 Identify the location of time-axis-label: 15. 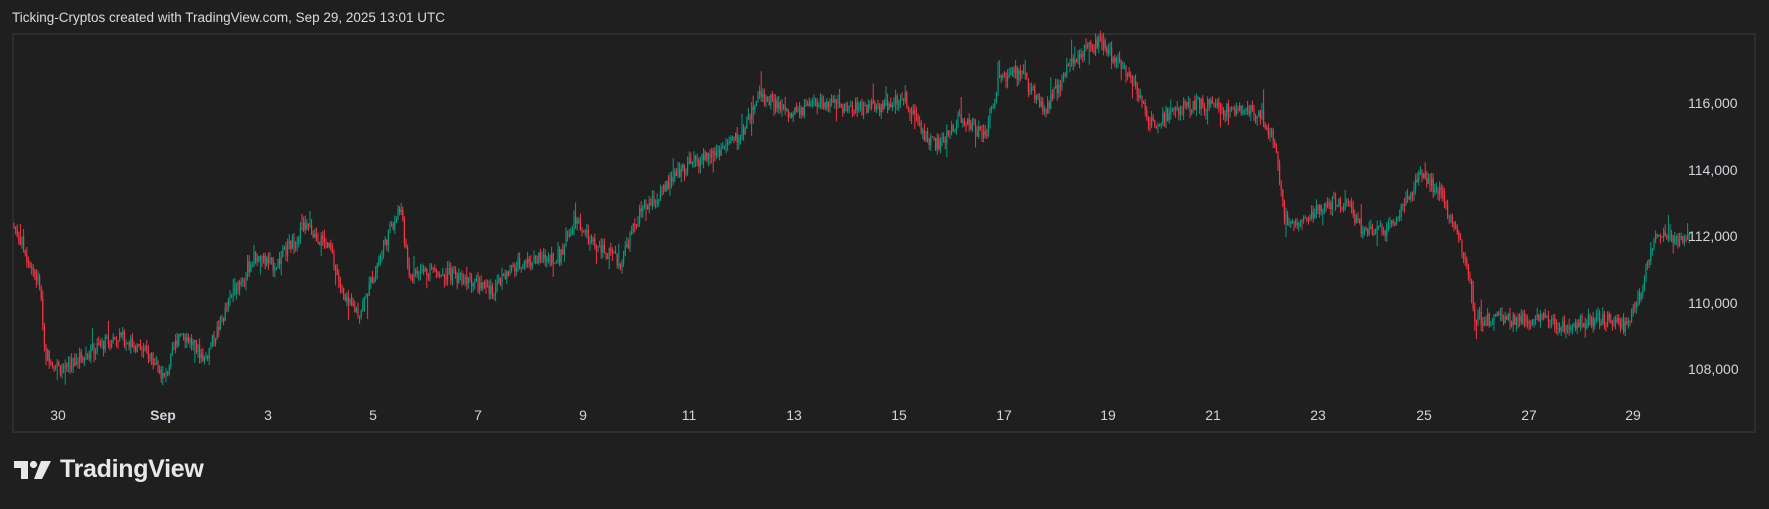
(899, 415).